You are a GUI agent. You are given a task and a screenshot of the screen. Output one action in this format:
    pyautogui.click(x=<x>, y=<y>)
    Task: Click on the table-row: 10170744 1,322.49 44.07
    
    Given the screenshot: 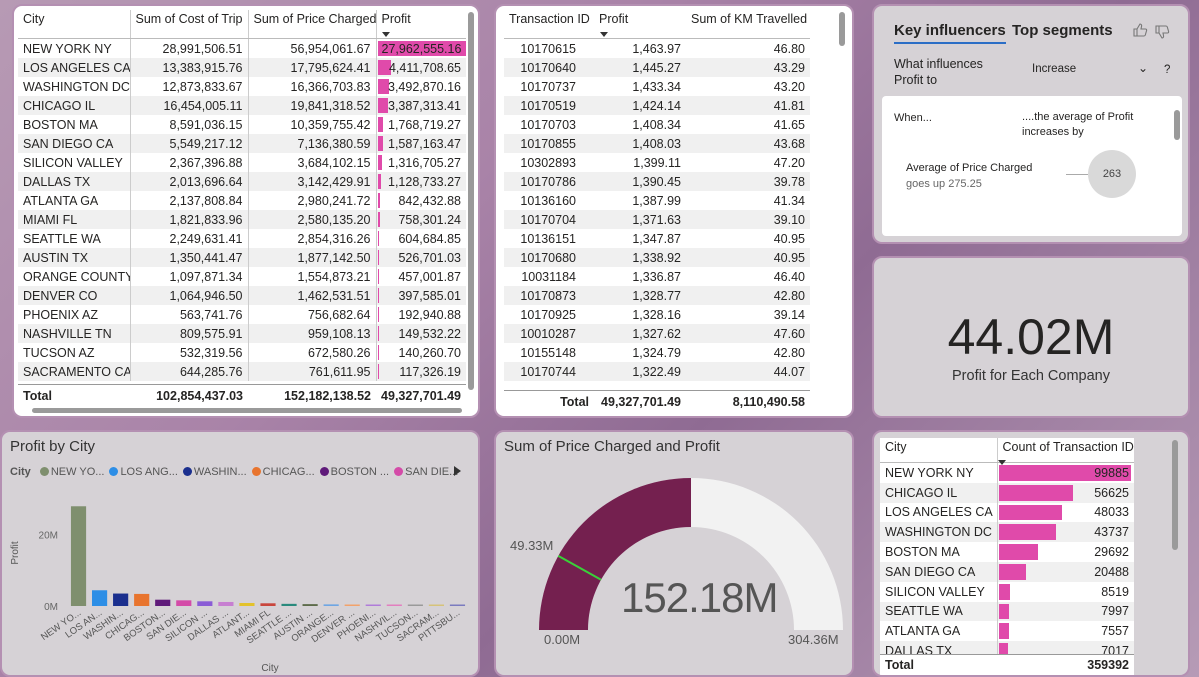 What is the action you would take?
    pyautogui.click(x=657, y=371)
    